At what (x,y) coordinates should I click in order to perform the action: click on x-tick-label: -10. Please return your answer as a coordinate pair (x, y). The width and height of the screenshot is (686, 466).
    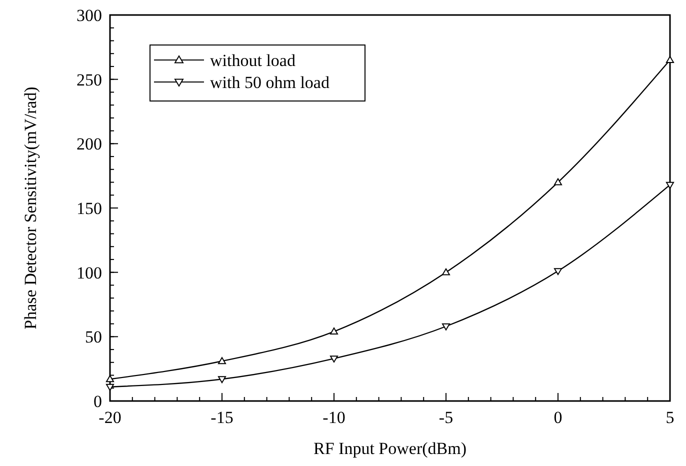
    Looking at the image, I should click on (334, 417).